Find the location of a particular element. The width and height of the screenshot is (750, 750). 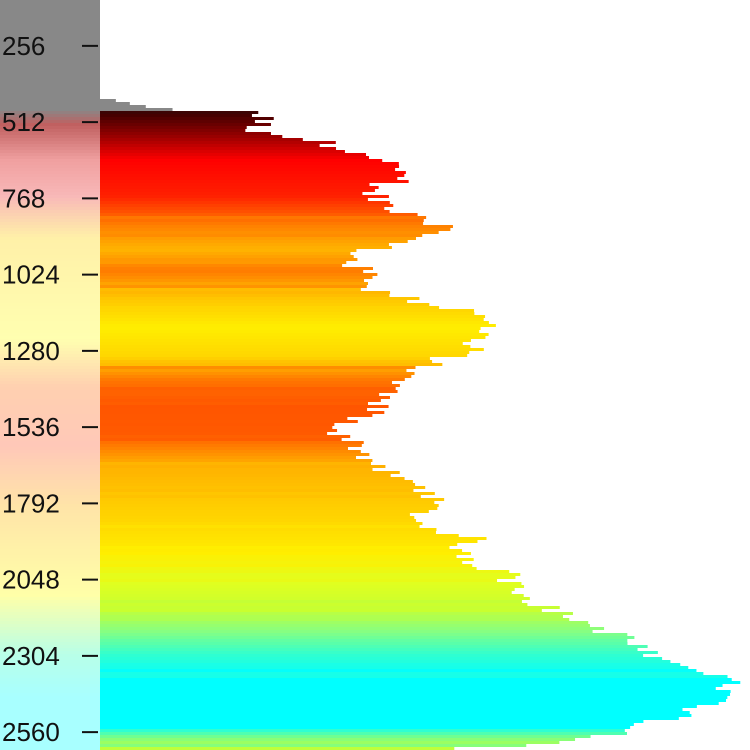

y-tick-label: 2560 is located at coordinates (31, 732).